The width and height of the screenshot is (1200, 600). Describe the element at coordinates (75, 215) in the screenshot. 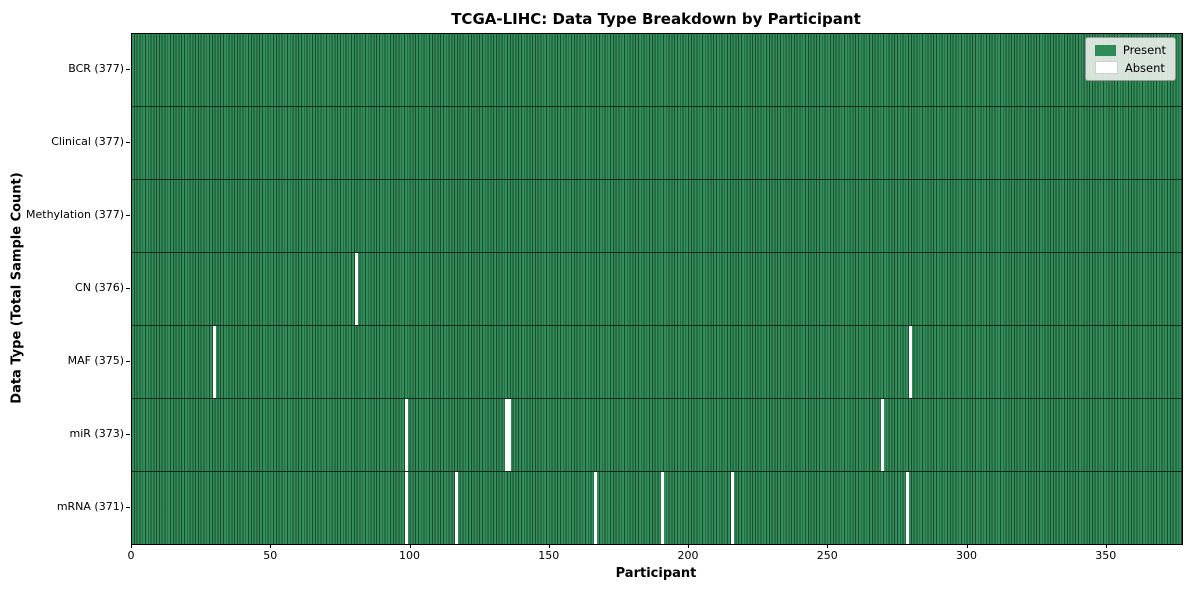

I see `y-tick-label: Methylation (377)` at that location.